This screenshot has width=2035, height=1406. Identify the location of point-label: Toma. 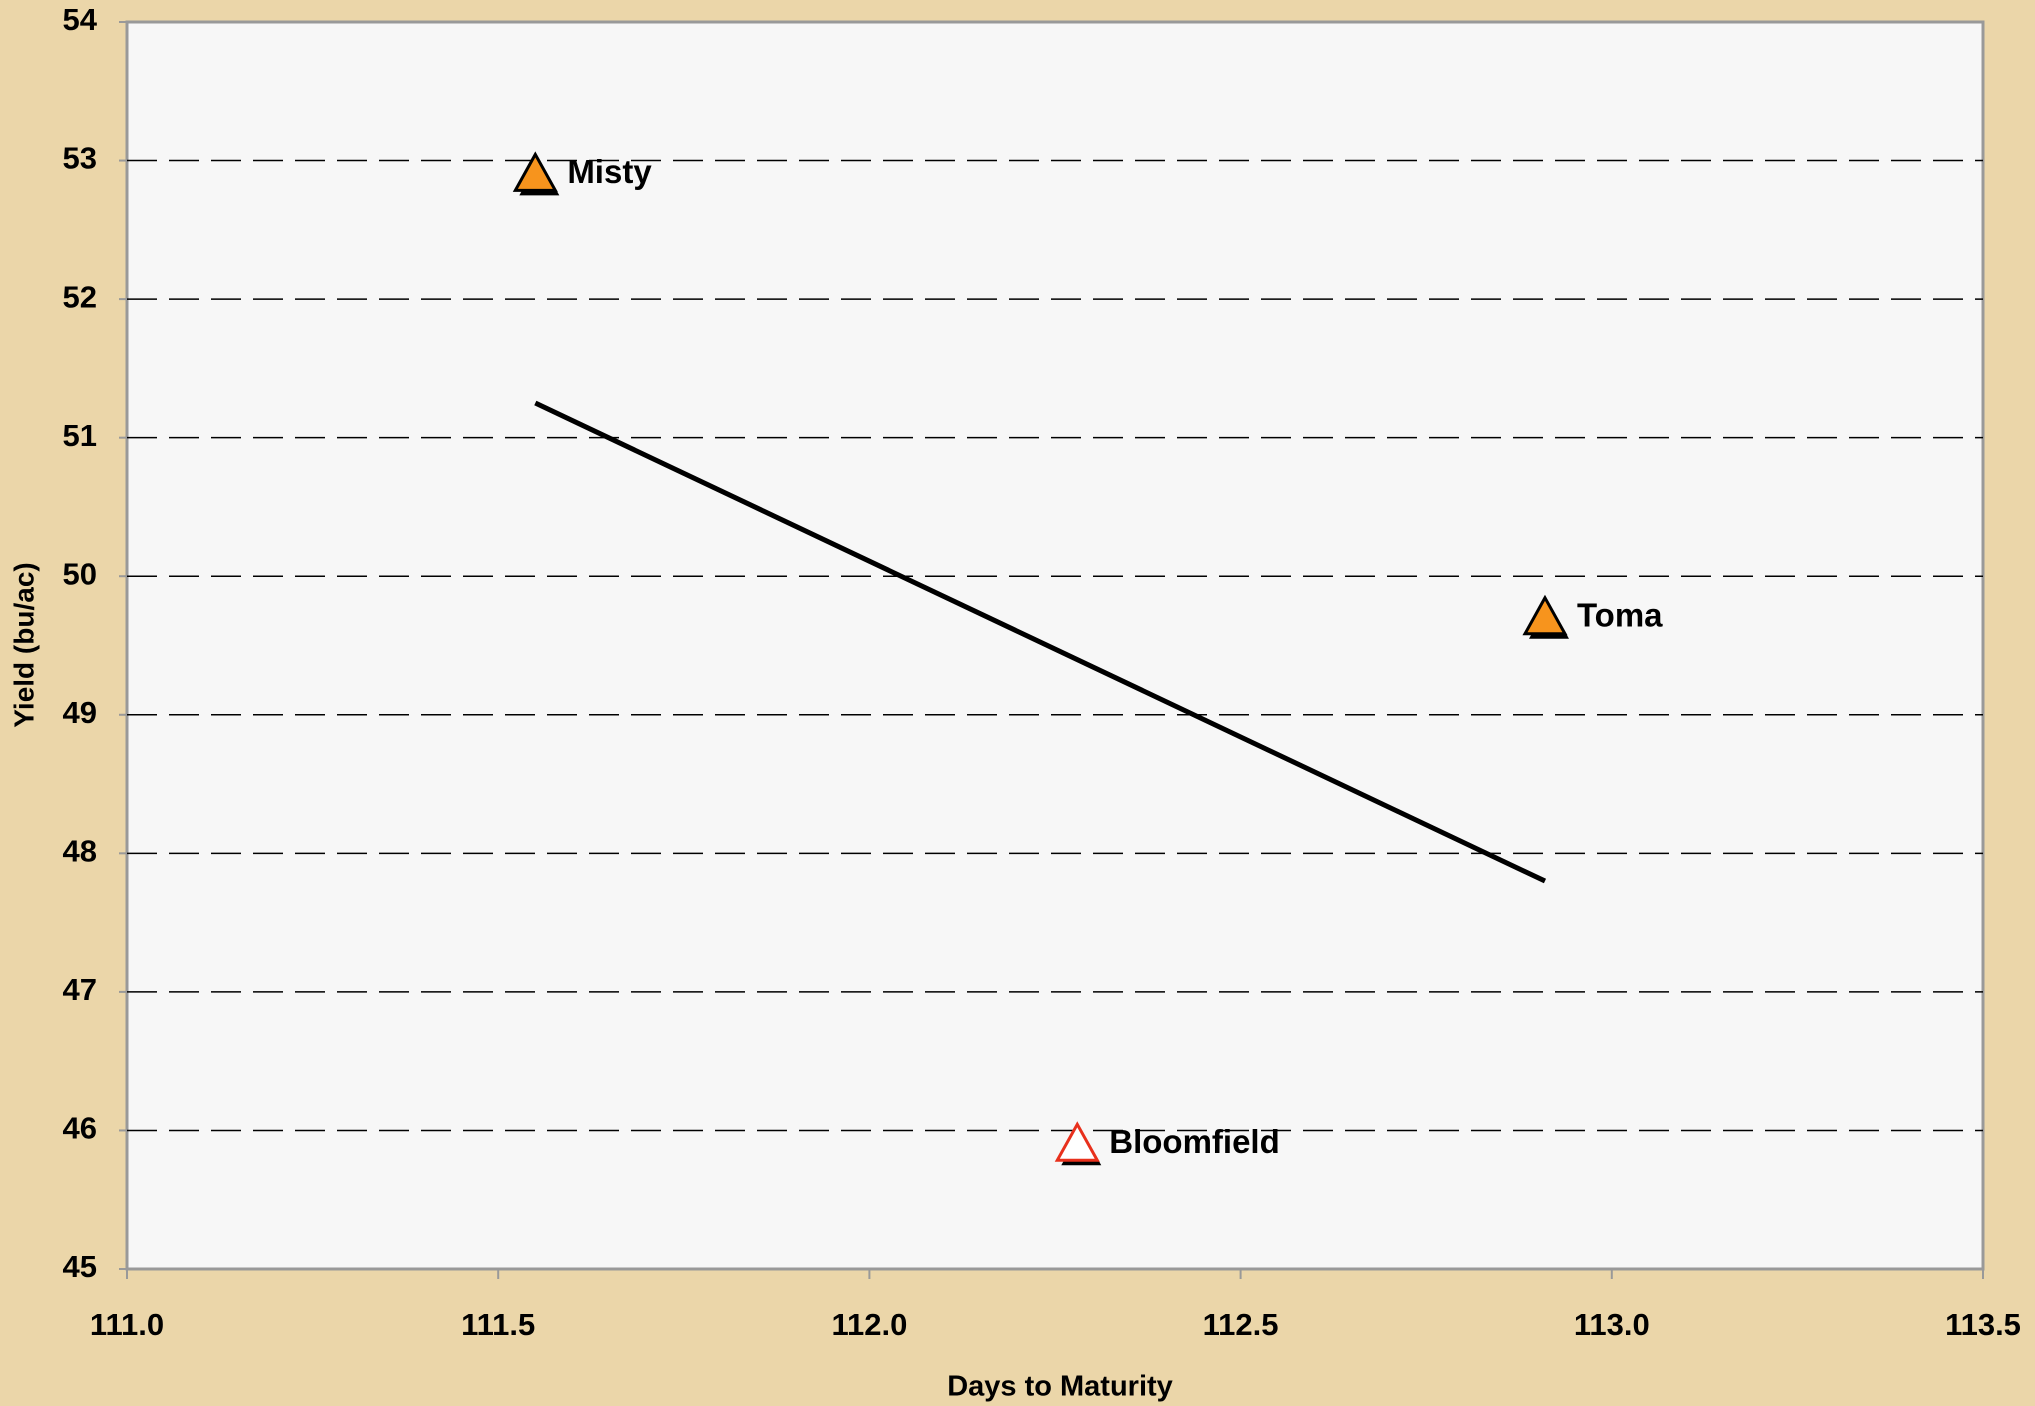
(1620, 615).